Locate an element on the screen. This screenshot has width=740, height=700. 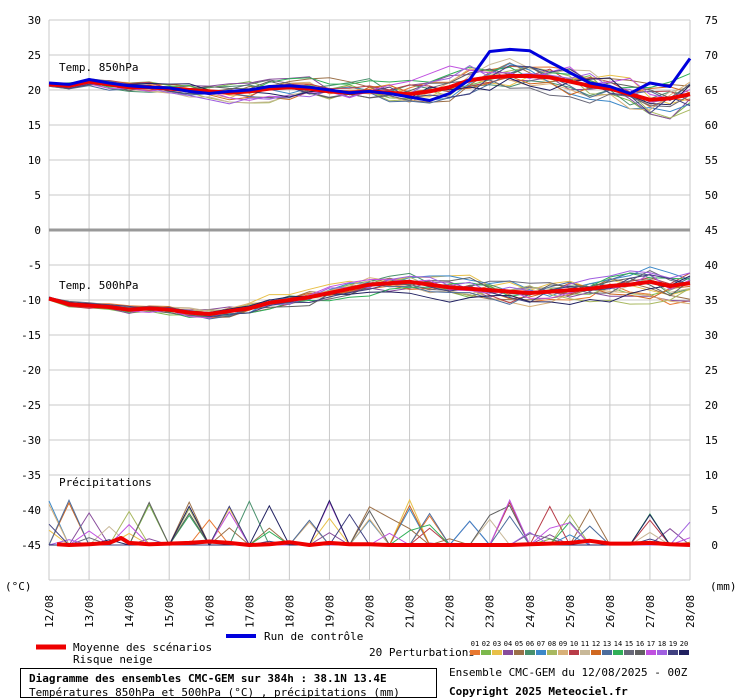
x-tick-label: 16/08 is located at coordinates (209, 611).